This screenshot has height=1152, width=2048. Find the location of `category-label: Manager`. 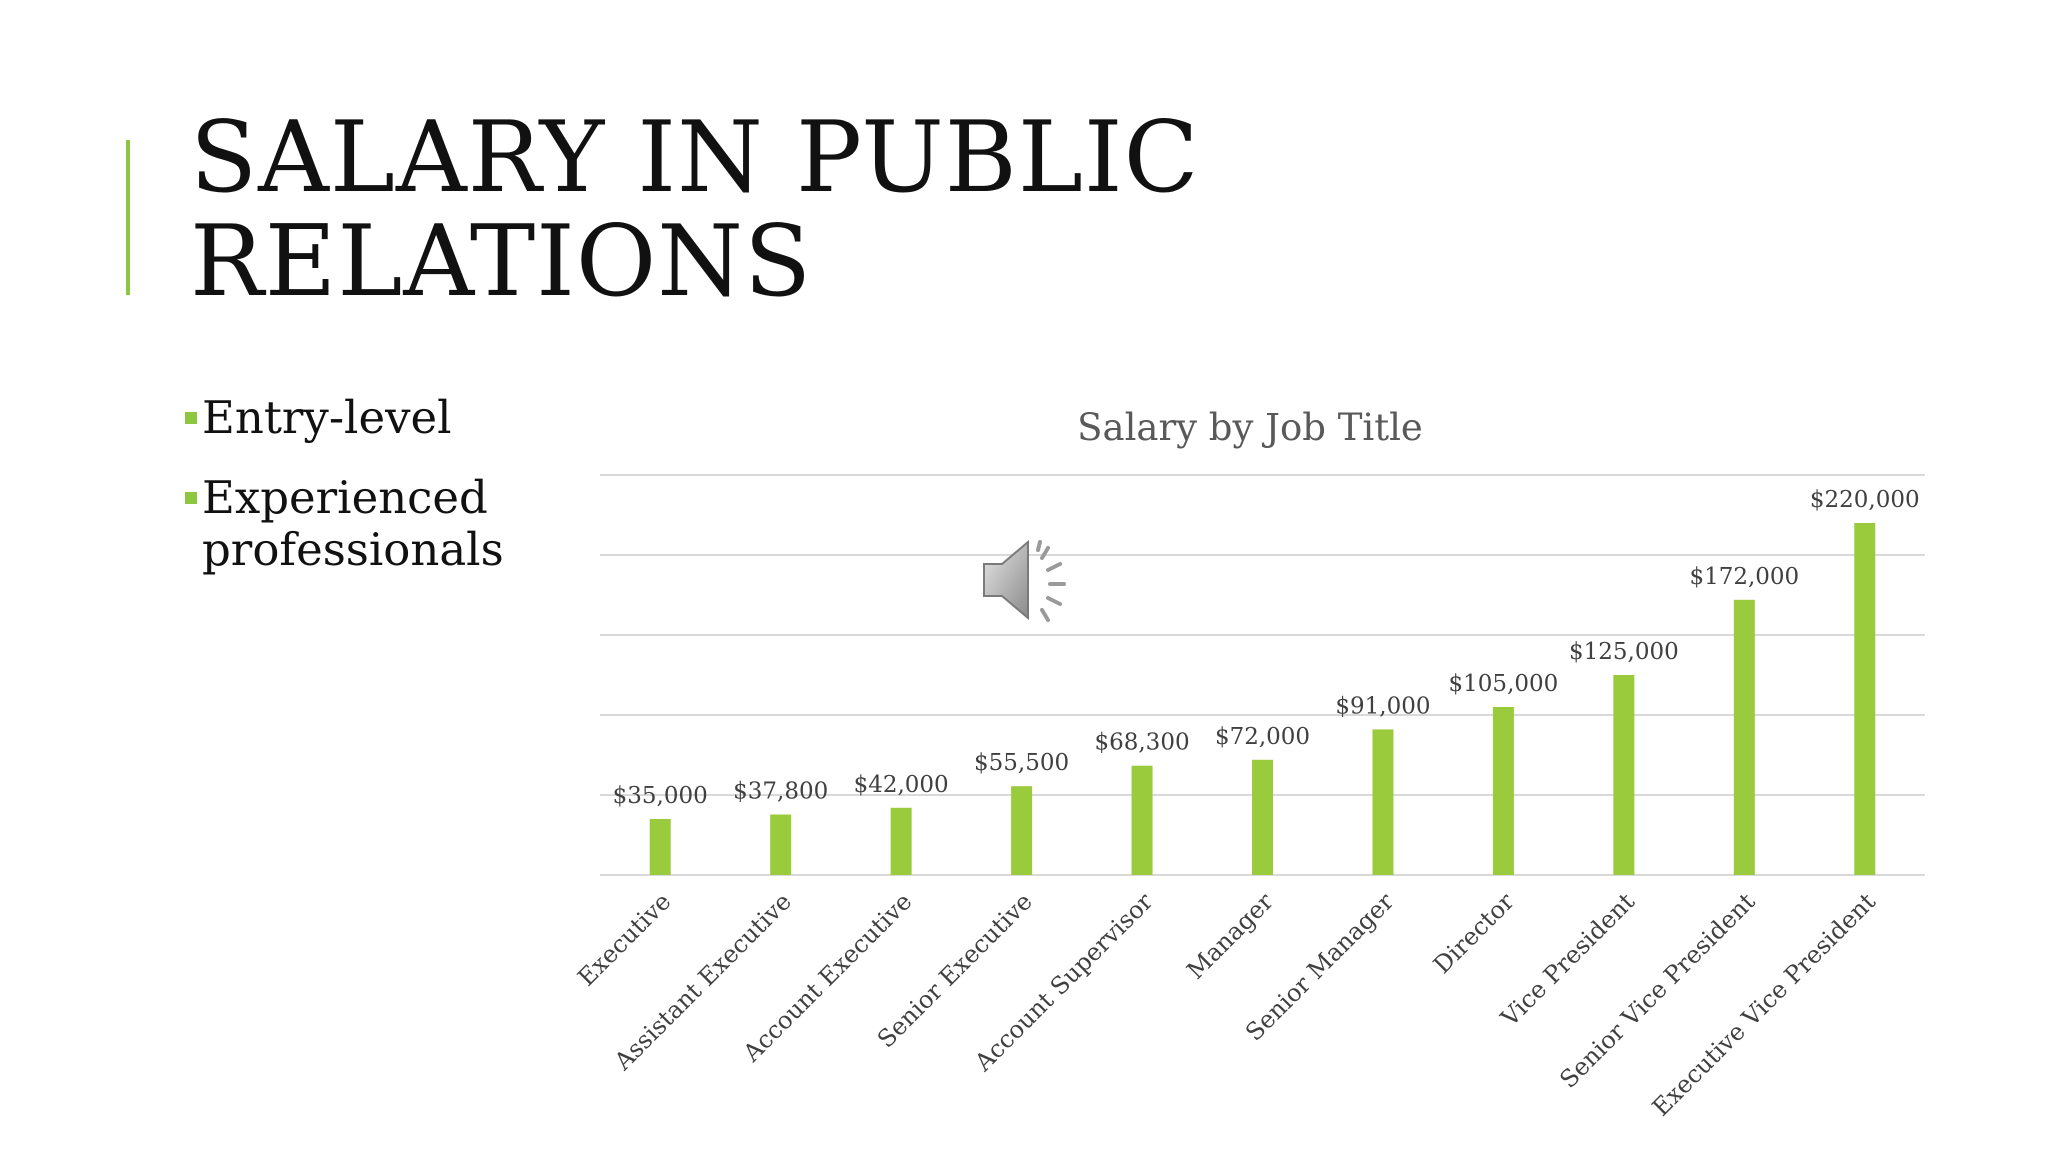

category-label: Manager is located at coordinates (1230, 936).